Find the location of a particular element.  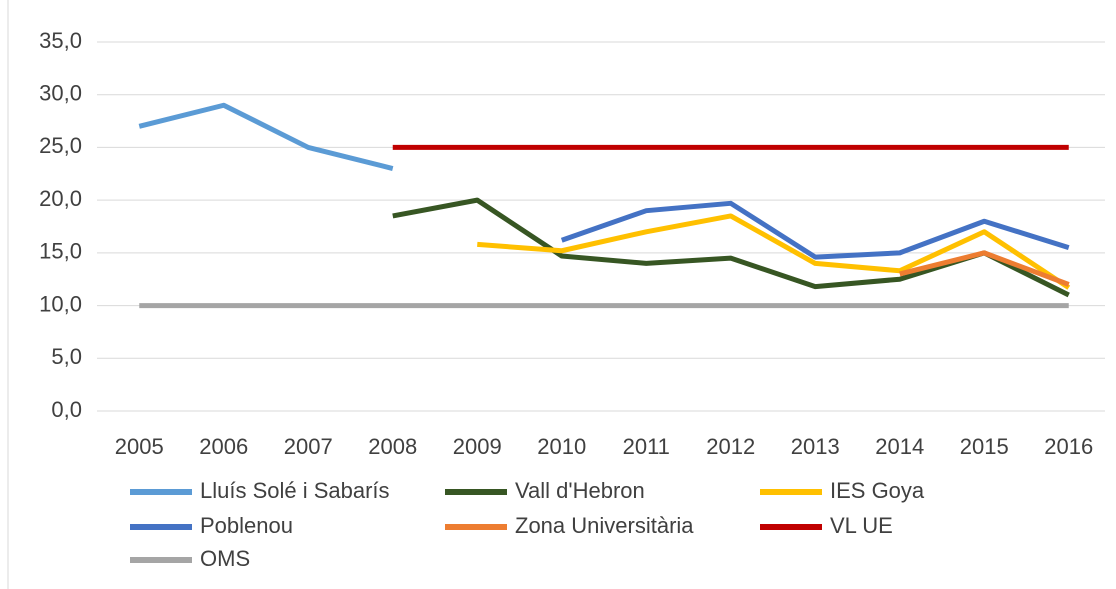

y-tick-label: 35,0 is located at coordinates (60, 40).